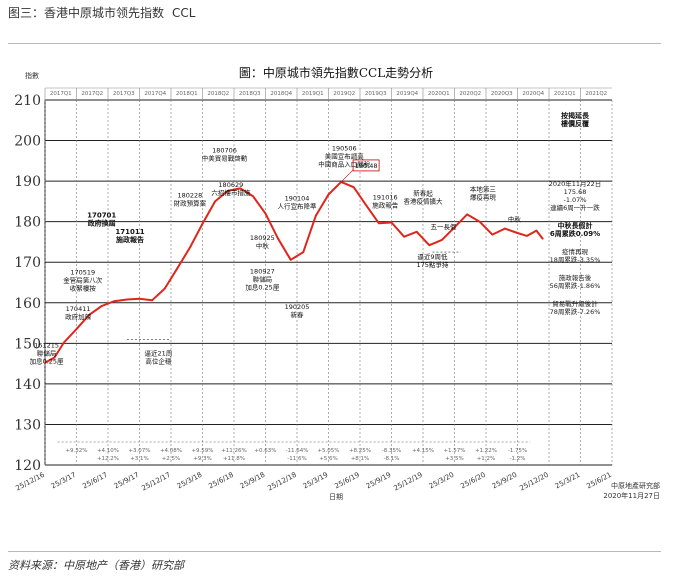 The height and width of the screenshot is (585, 673). What do you see at coordinates (92, 94) in the screenshot?
I see `quarter-label: 2017Q2` at bounding box center [92, 94].